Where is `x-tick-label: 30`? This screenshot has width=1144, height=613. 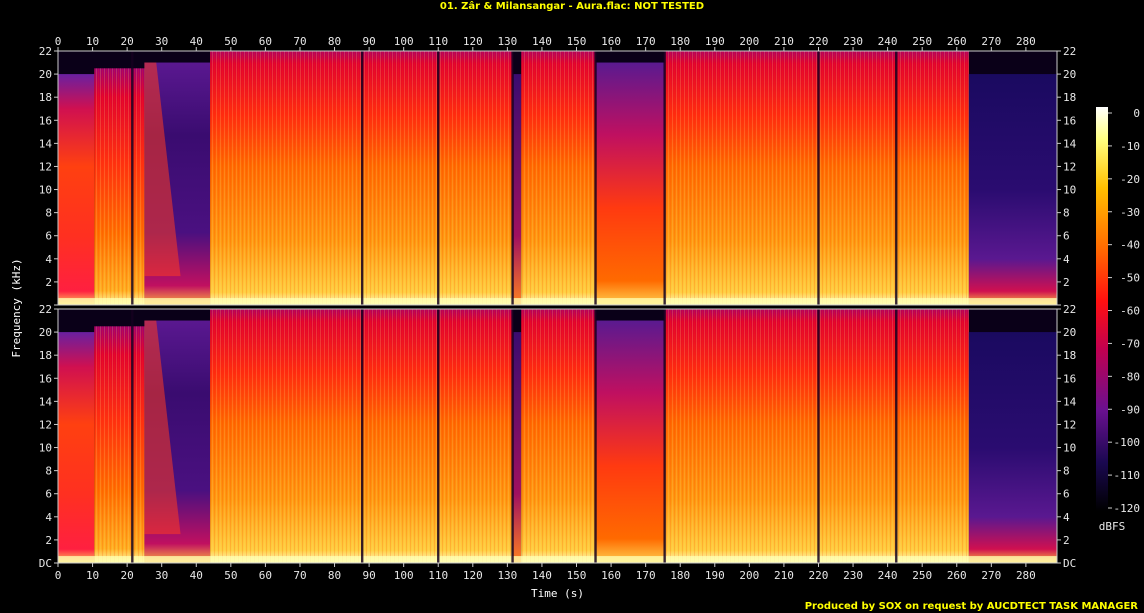 x-tick-label: 30 is located at coordinates (161, 41).